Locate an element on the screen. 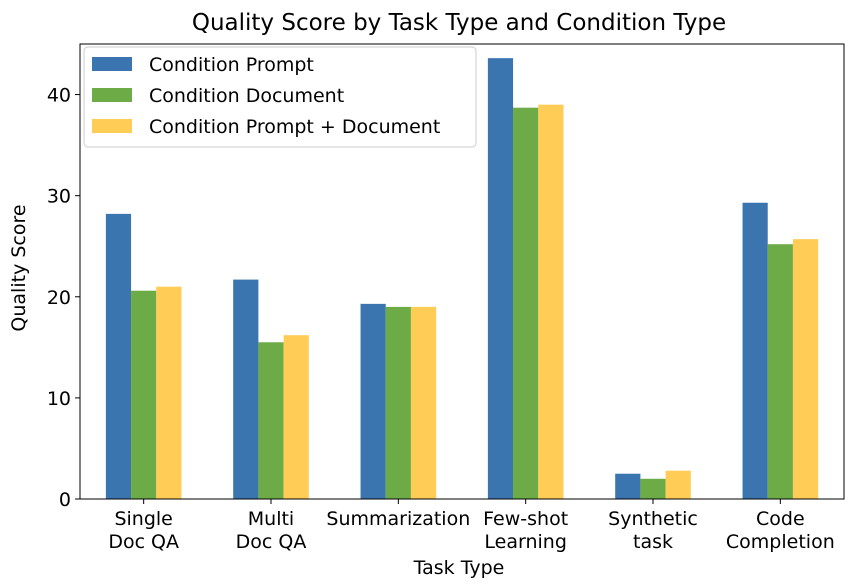 The height and width of the screenshot is (587, 856). x-tick-label: Summarization is located at coordinates (398, 519).